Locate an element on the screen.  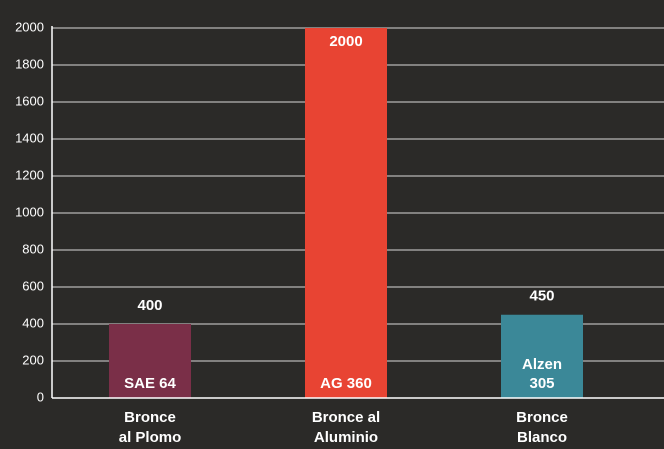
x-tick-label: Aluminio is located at coordinates (346, 437).